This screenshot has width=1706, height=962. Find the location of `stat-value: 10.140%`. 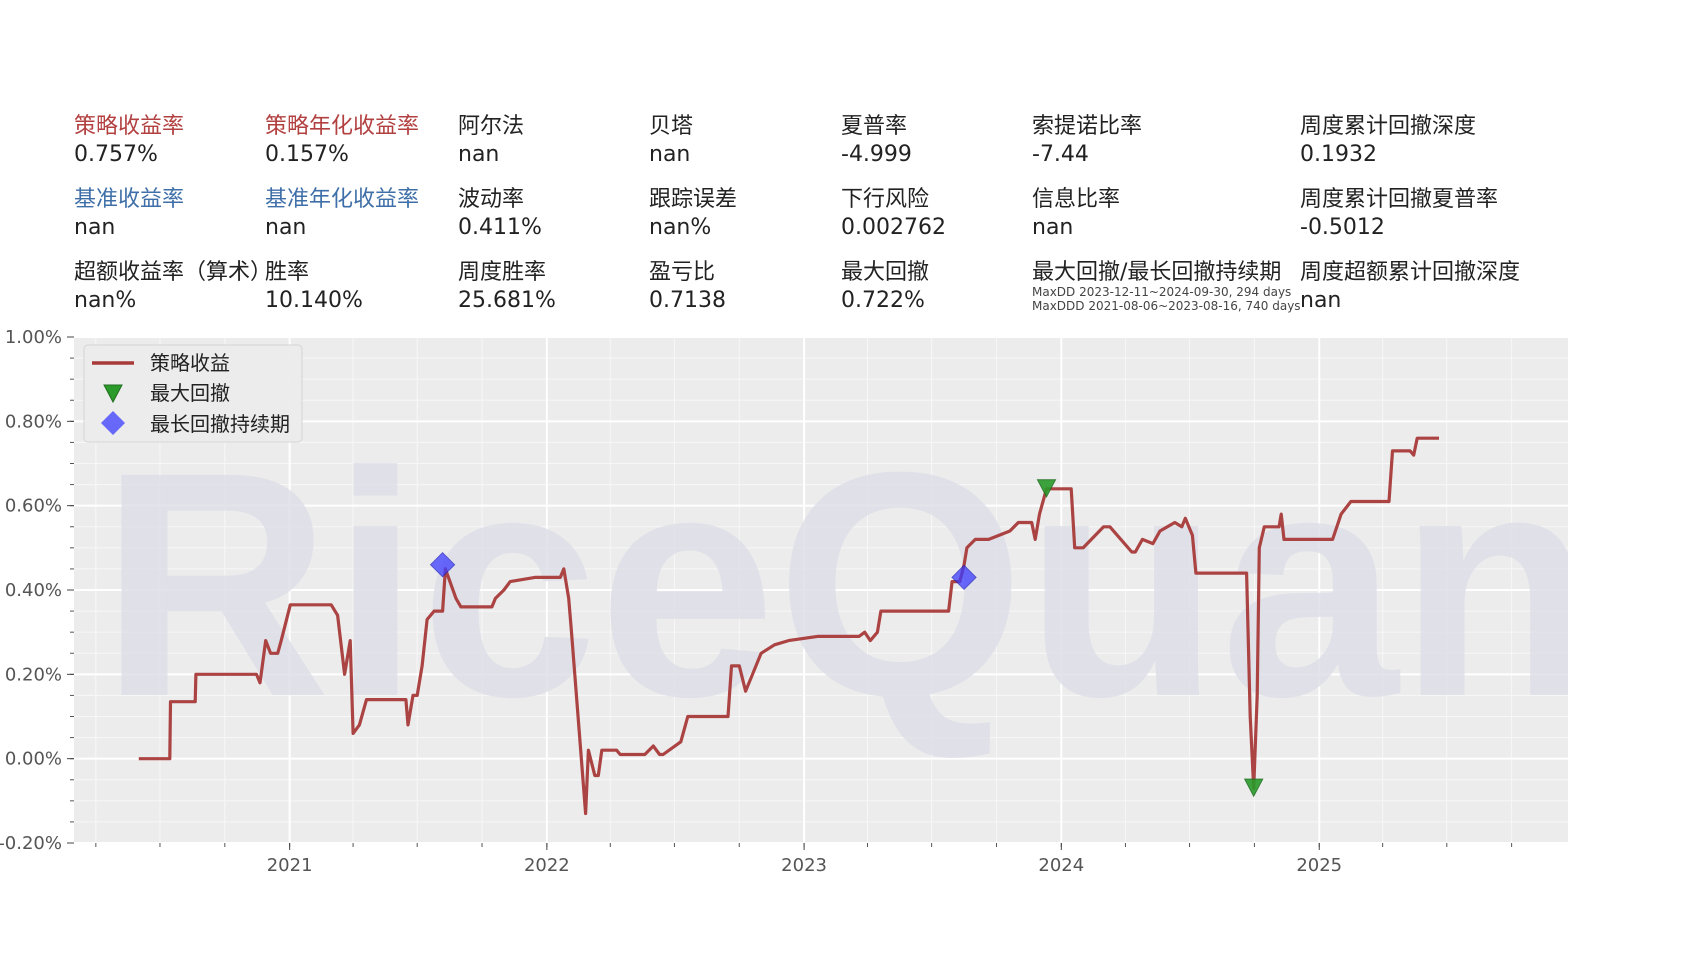

stat-value: 10.140% is located at coordinates (314, 300).